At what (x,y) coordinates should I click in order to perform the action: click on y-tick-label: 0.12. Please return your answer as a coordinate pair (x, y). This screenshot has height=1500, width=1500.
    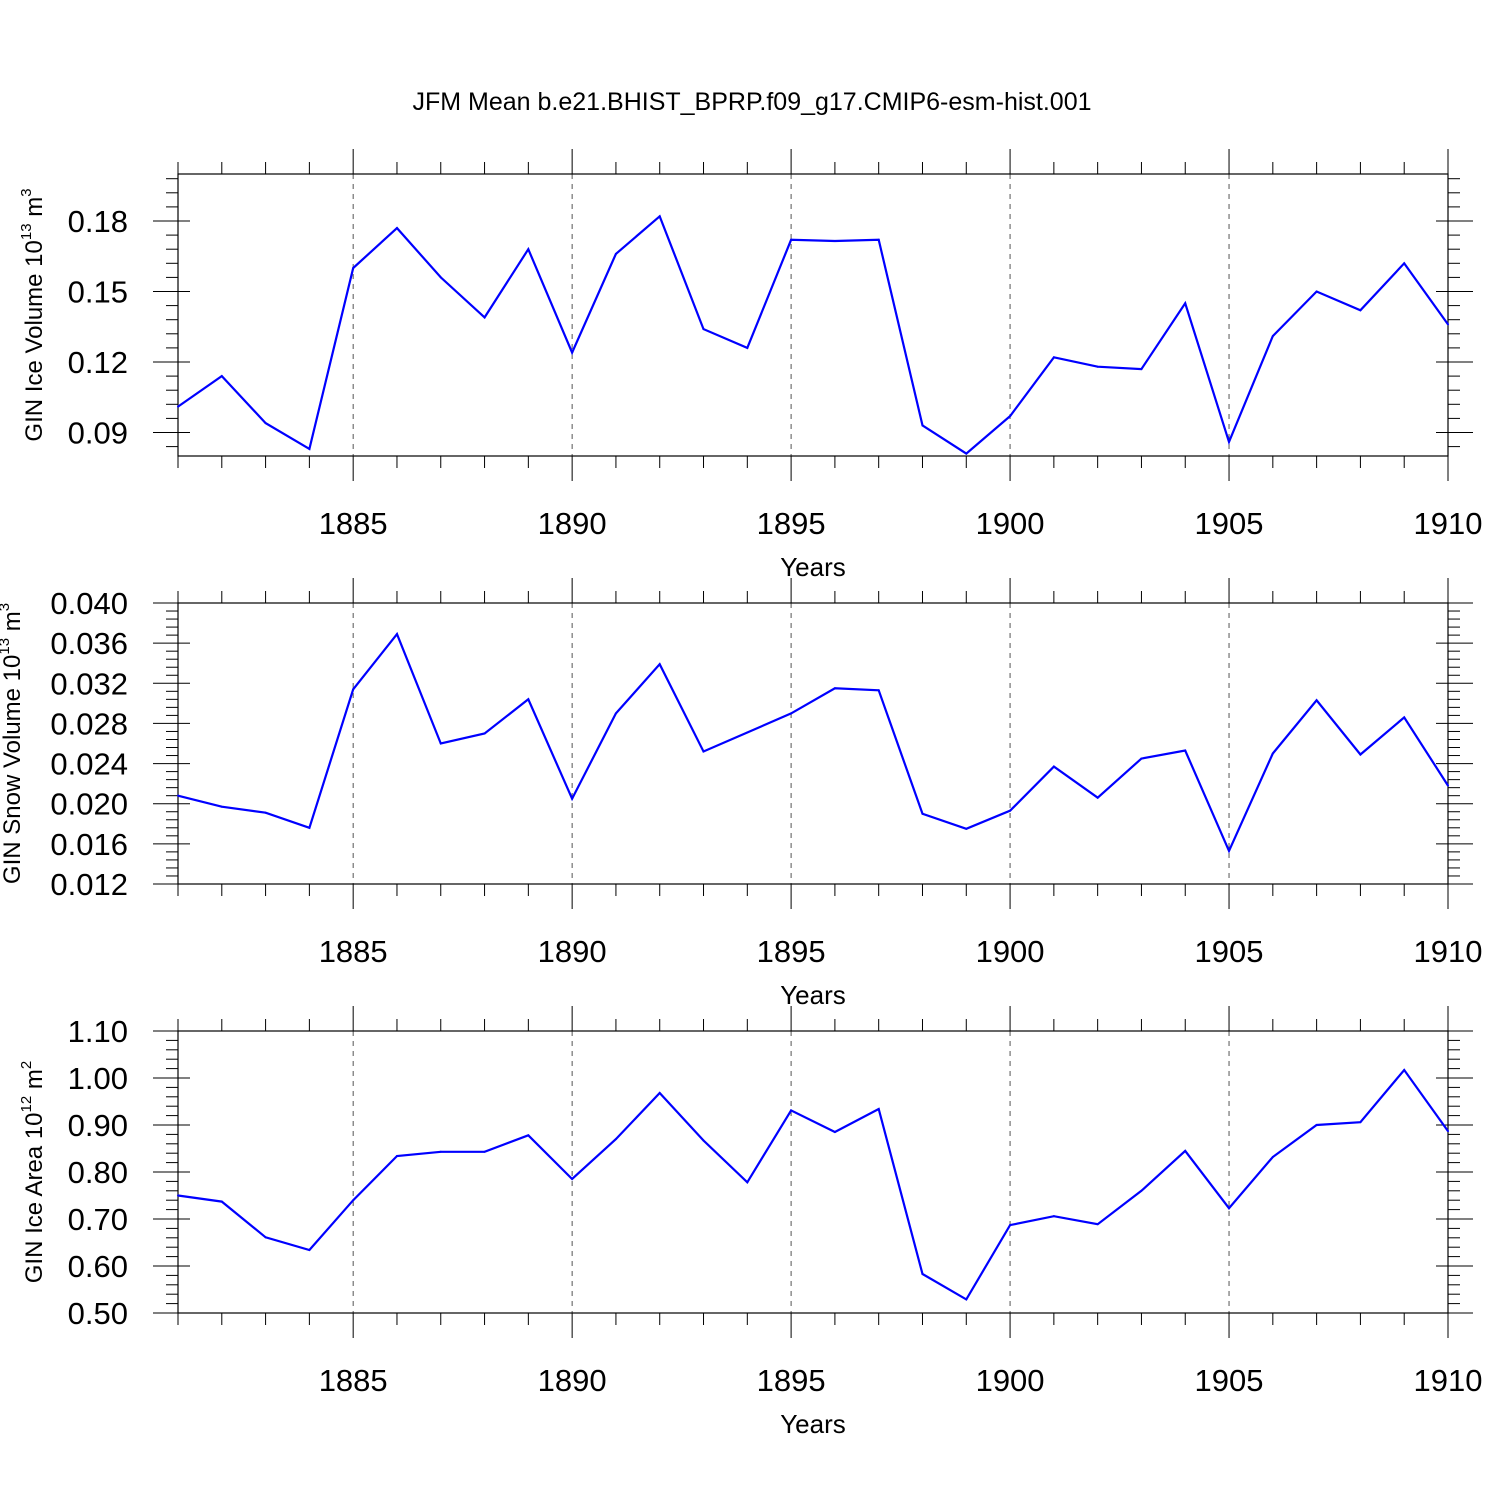
    Looking at the image, I should click on (98, 362).